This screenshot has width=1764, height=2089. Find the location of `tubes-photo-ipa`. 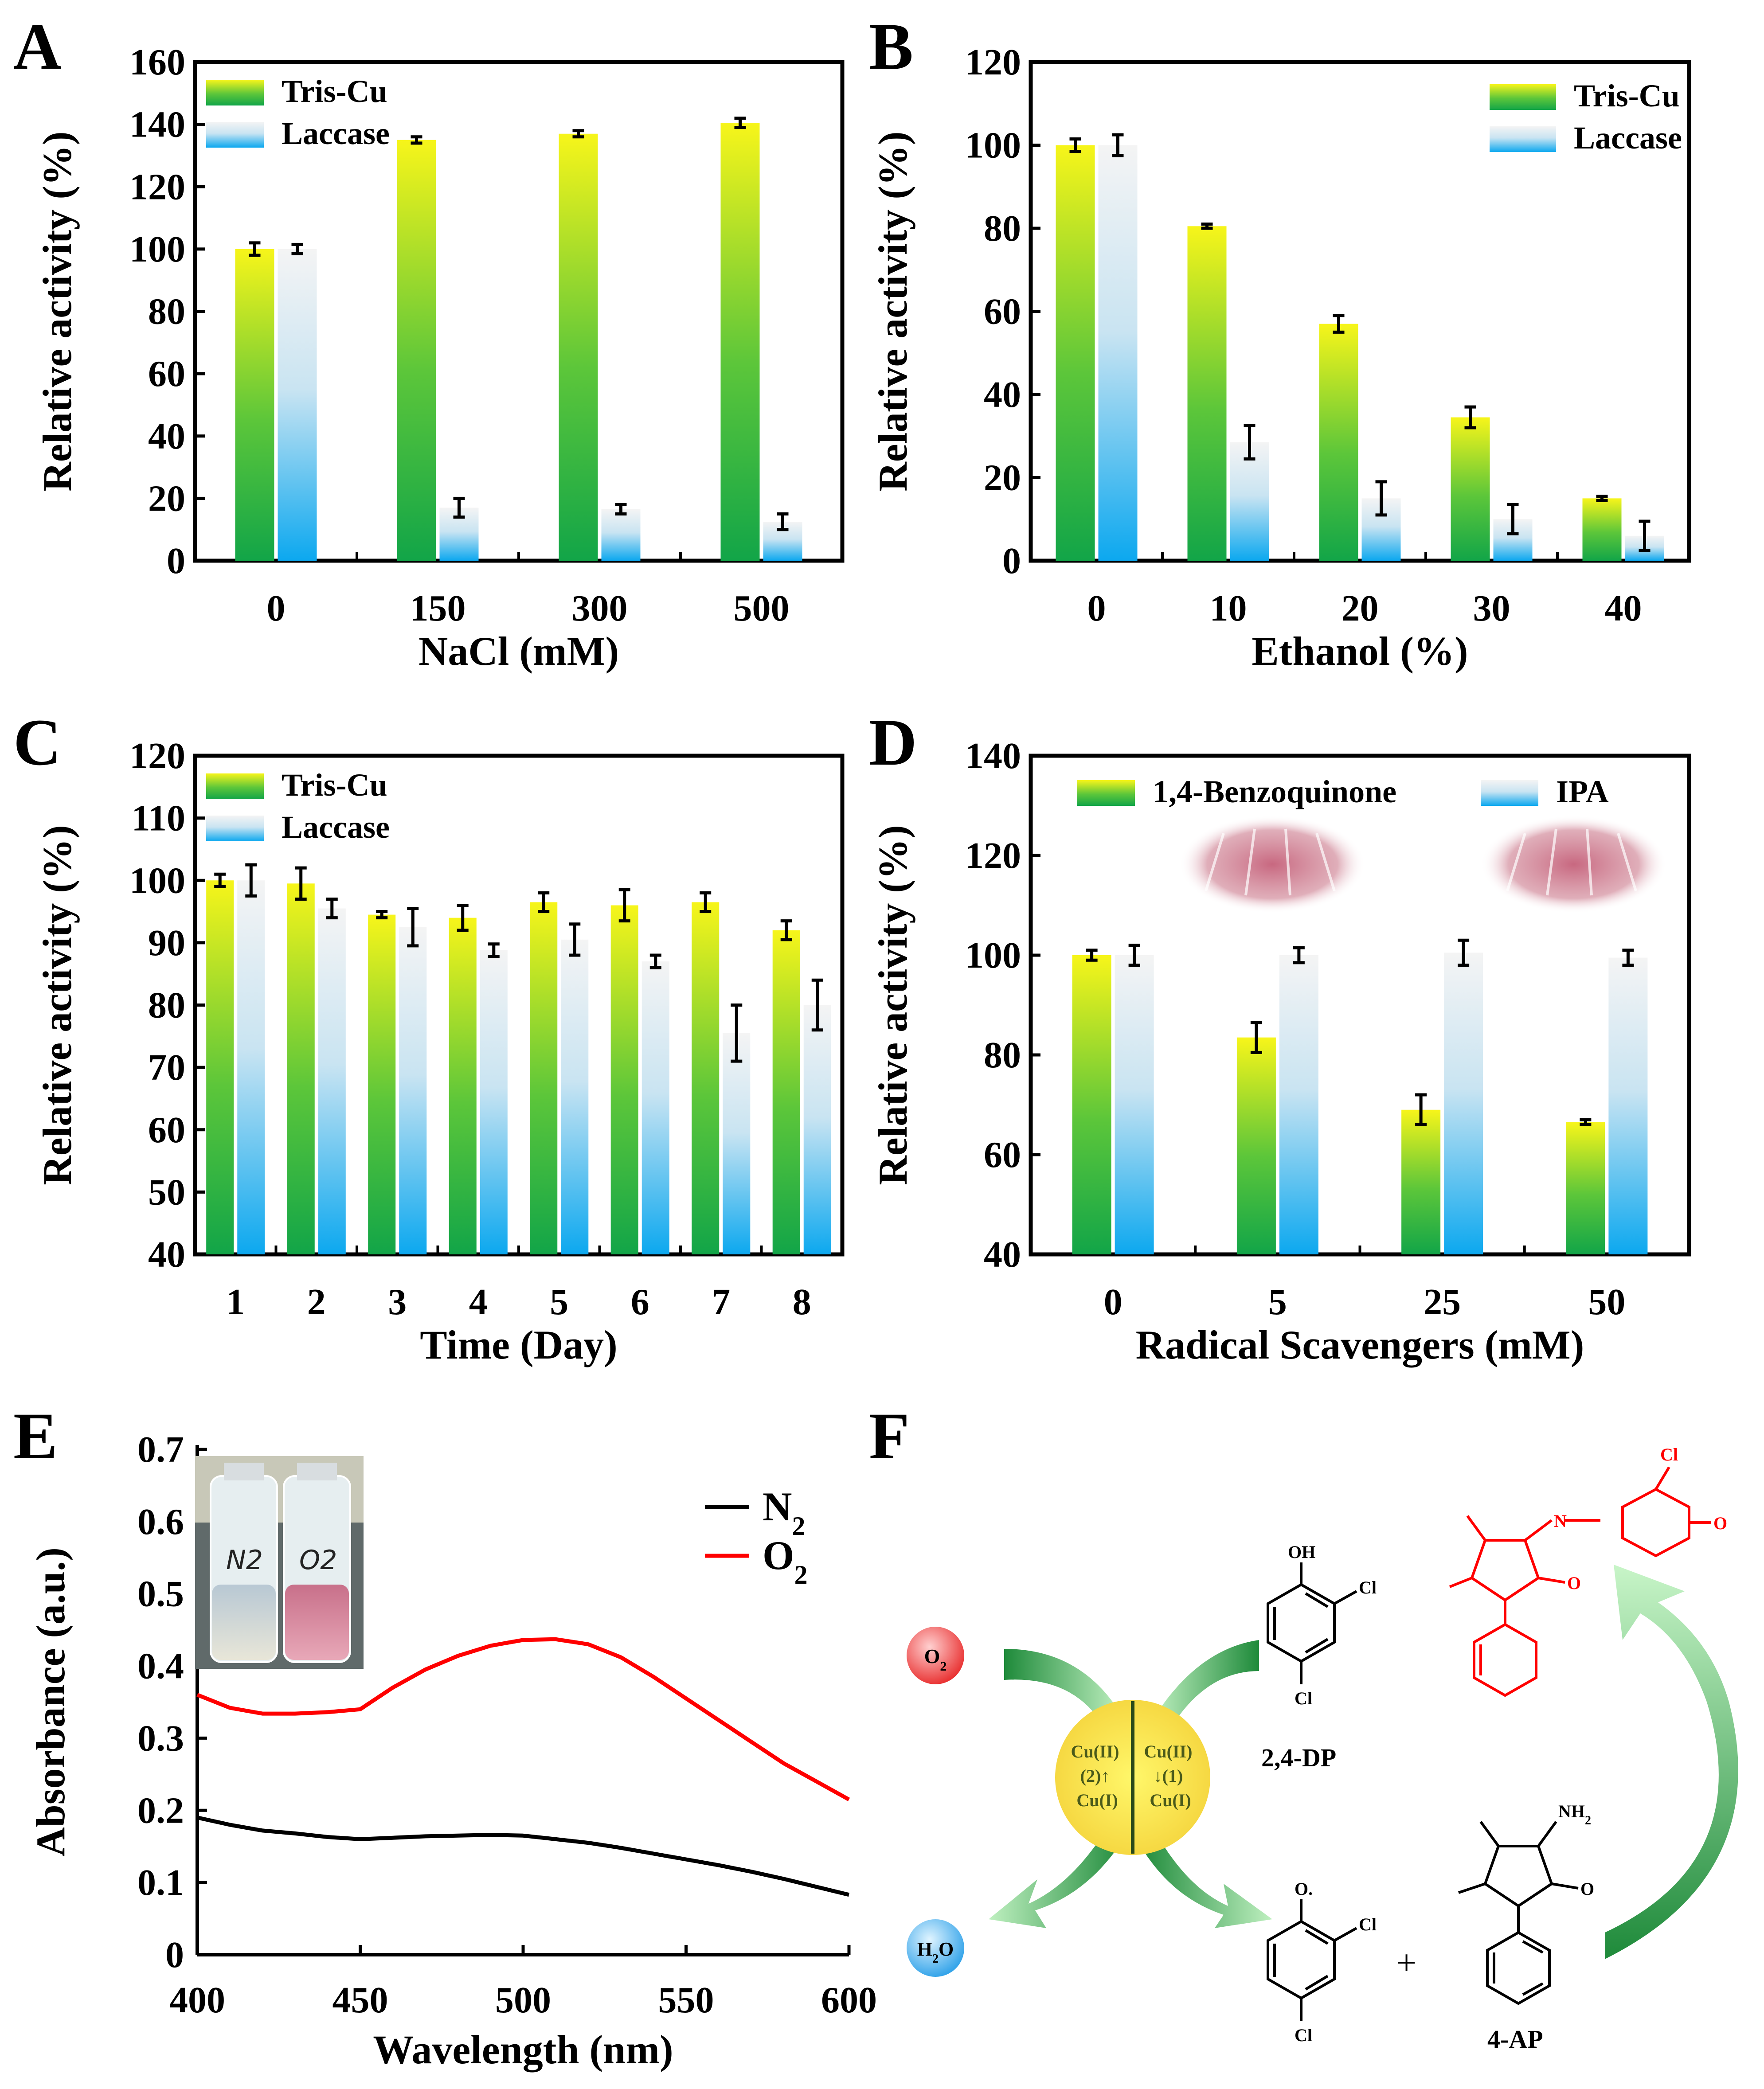

tubes-photo-ipa is located at coordinates (1574, 865).